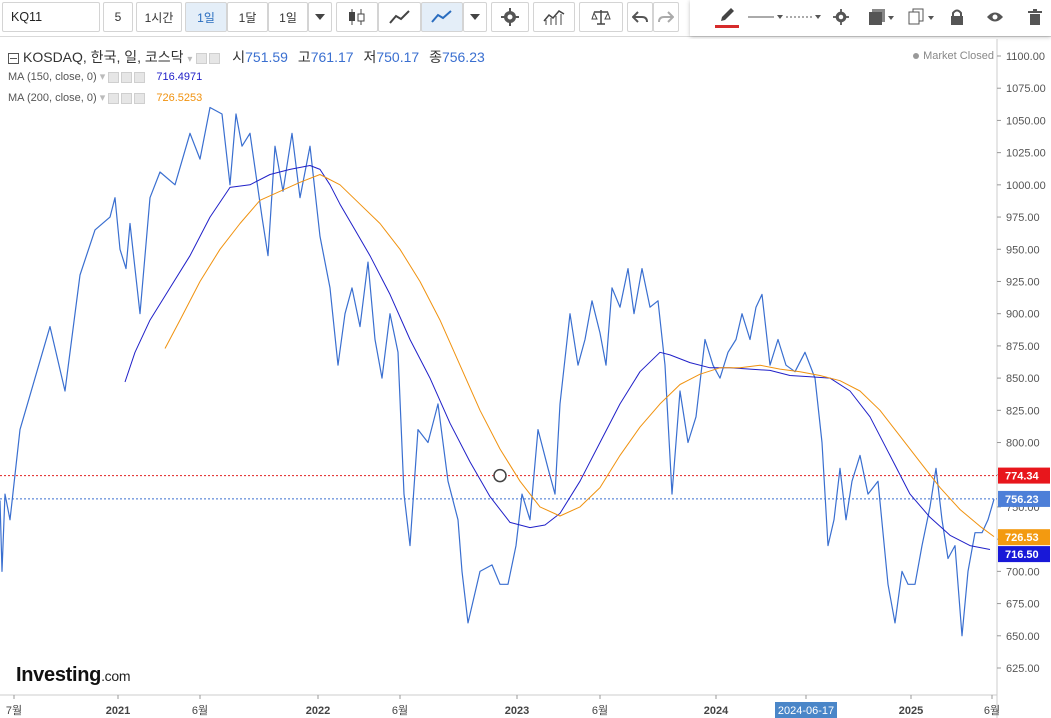  Describe the element at coordinates (1026, 121) in the screenshot. I see `y-tick-label: 1050.00` at that location.